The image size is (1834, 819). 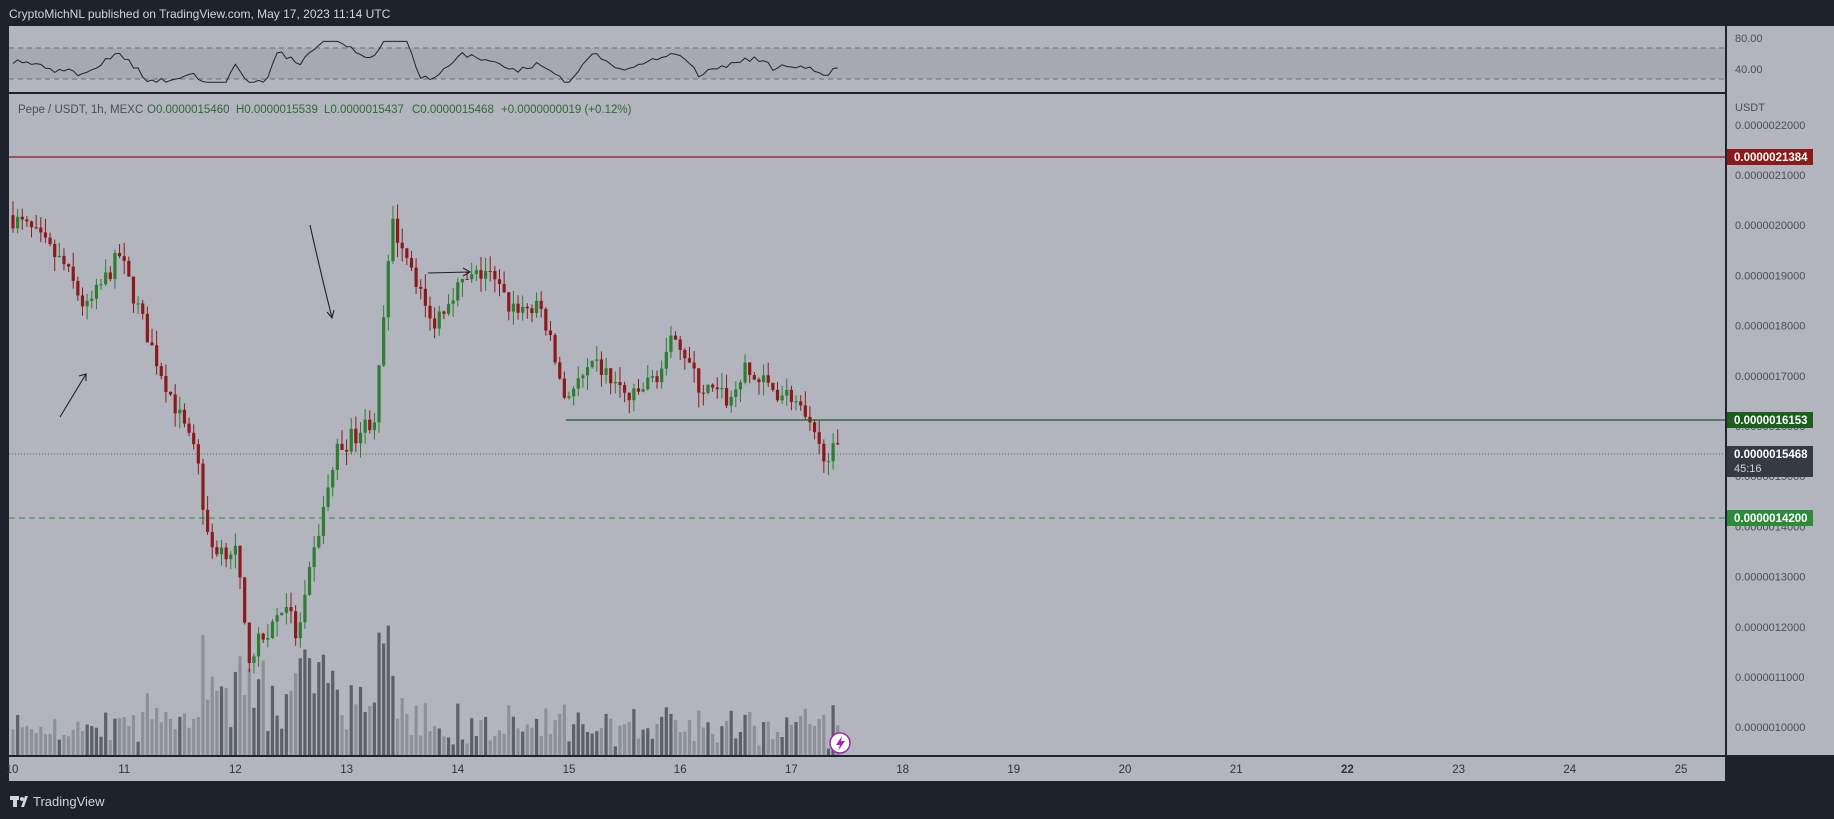 I want to click on time-tick-label: 11, so click(x=124, y=770).